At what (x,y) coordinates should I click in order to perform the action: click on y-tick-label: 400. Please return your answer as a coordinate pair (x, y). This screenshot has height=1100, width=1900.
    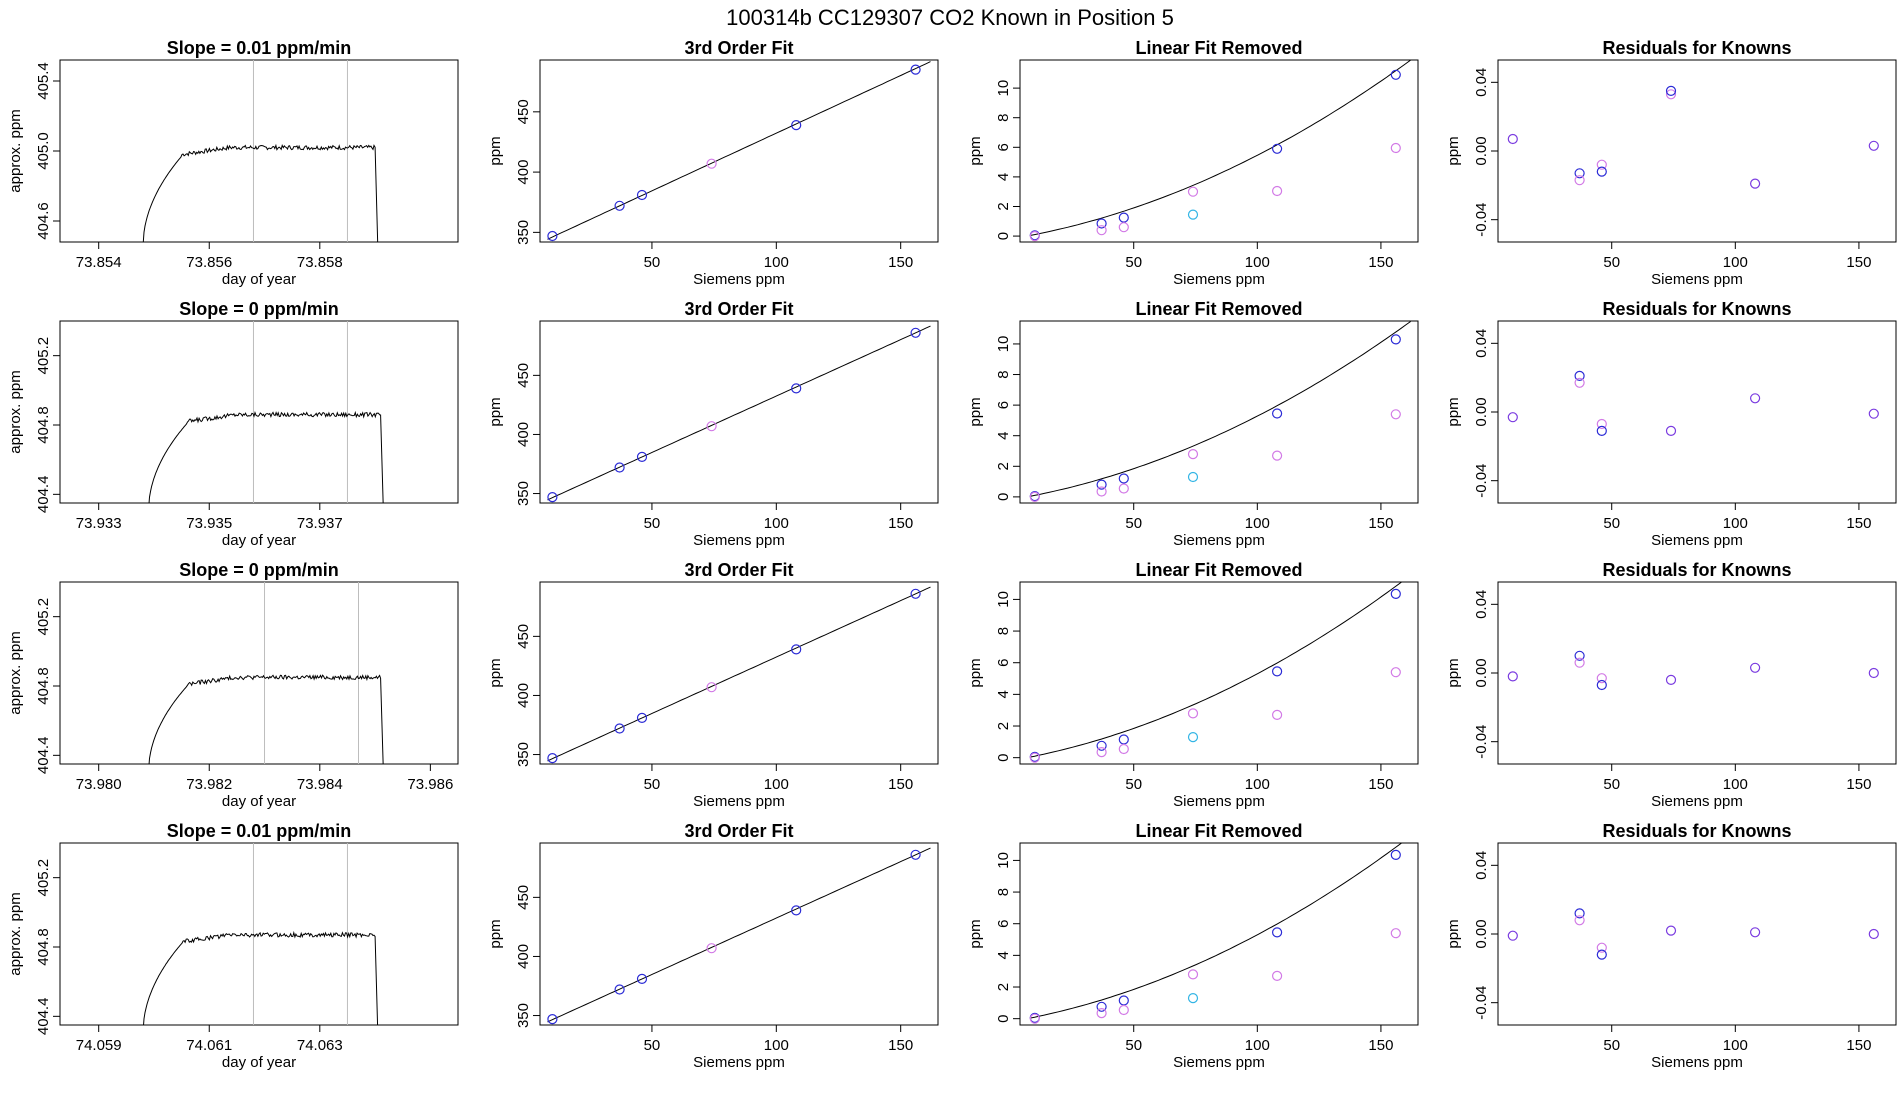
    Looking at the image, I should click on (523, 695).